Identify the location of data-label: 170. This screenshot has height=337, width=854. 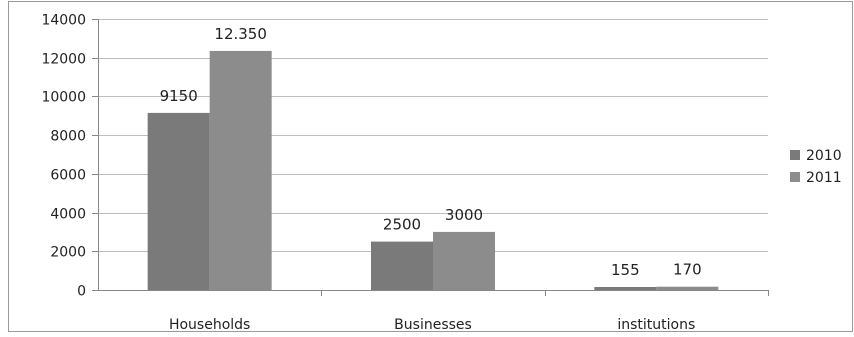
(687, 270).